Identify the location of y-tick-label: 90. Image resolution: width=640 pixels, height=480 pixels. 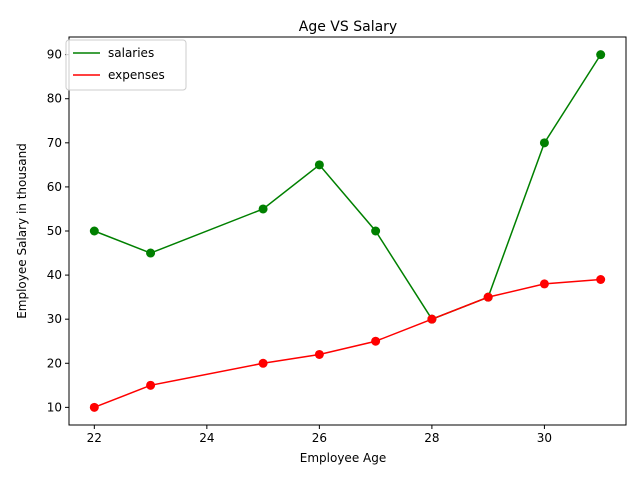
(54, 55).